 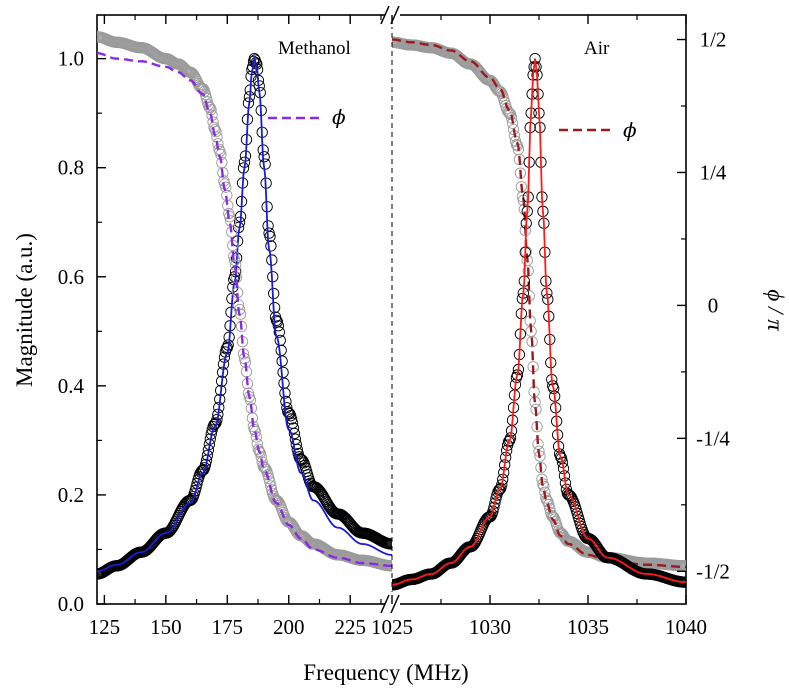 I want to click on methanol-x-tick-label: 225, so click(x=350, y=627).